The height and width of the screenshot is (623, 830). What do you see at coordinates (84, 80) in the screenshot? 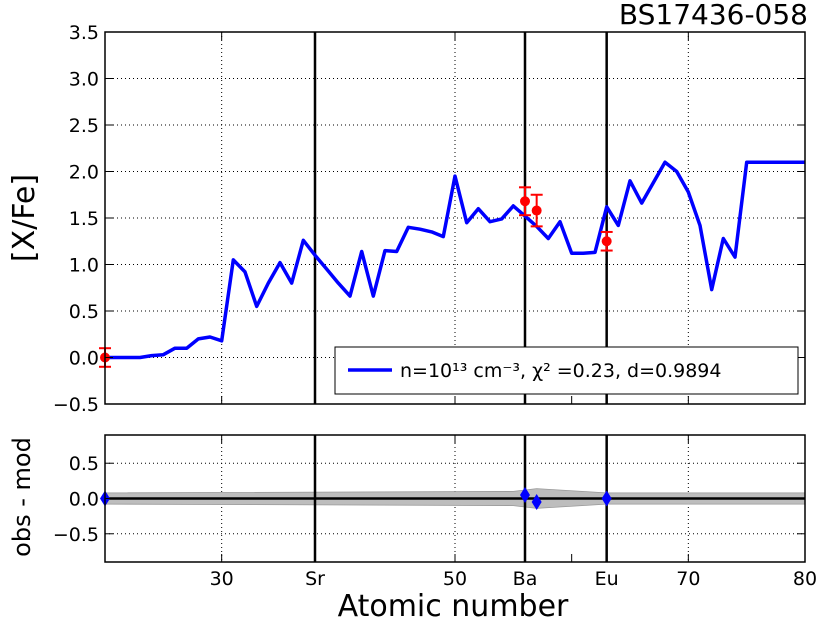
I see `main-ytick-label: 3.0` at bounding box center [84, 80].